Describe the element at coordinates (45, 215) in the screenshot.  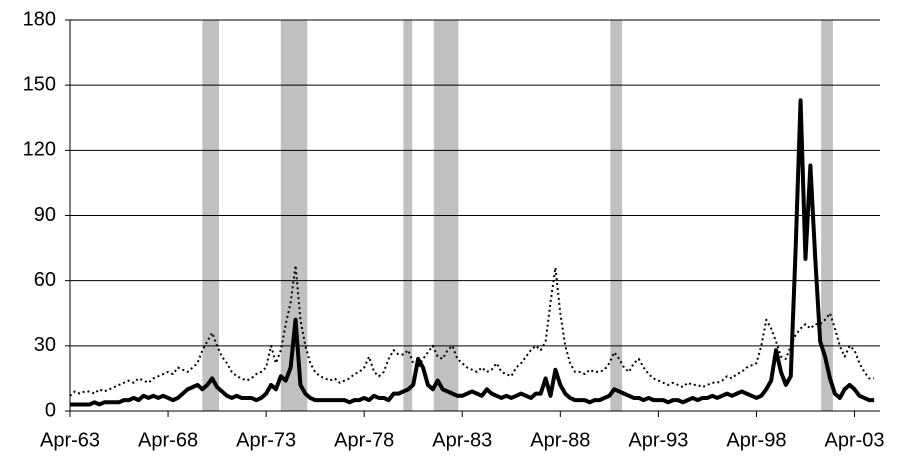
I see `y-tick-label: 90` at that location.